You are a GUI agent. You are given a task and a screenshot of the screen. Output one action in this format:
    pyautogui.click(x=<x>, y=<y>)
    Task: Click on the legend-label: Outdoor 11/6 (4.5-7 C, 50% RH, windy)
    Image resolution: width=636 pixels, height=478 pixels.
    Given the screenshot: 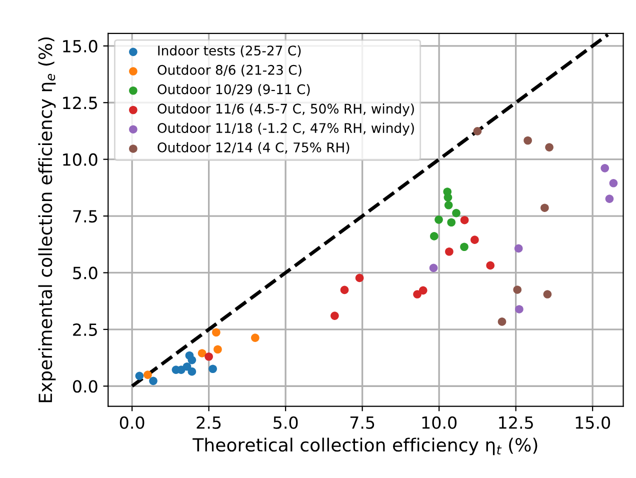 What is the action you would take?
    pyautogui.click(x=286, y=109)
    